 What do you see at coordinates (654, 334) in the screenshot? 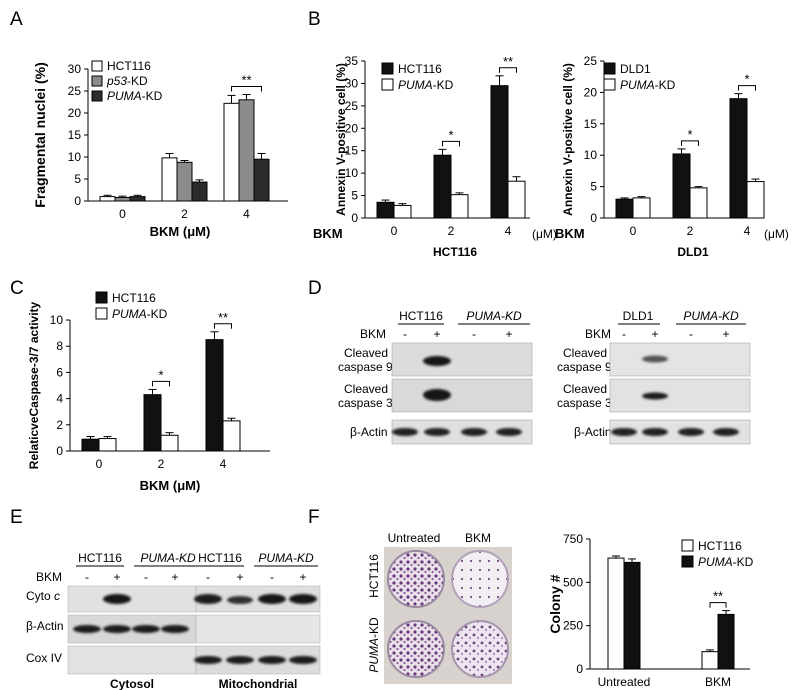
I see `blot-d-lane-sign: +` at bounding box center [654, 334].